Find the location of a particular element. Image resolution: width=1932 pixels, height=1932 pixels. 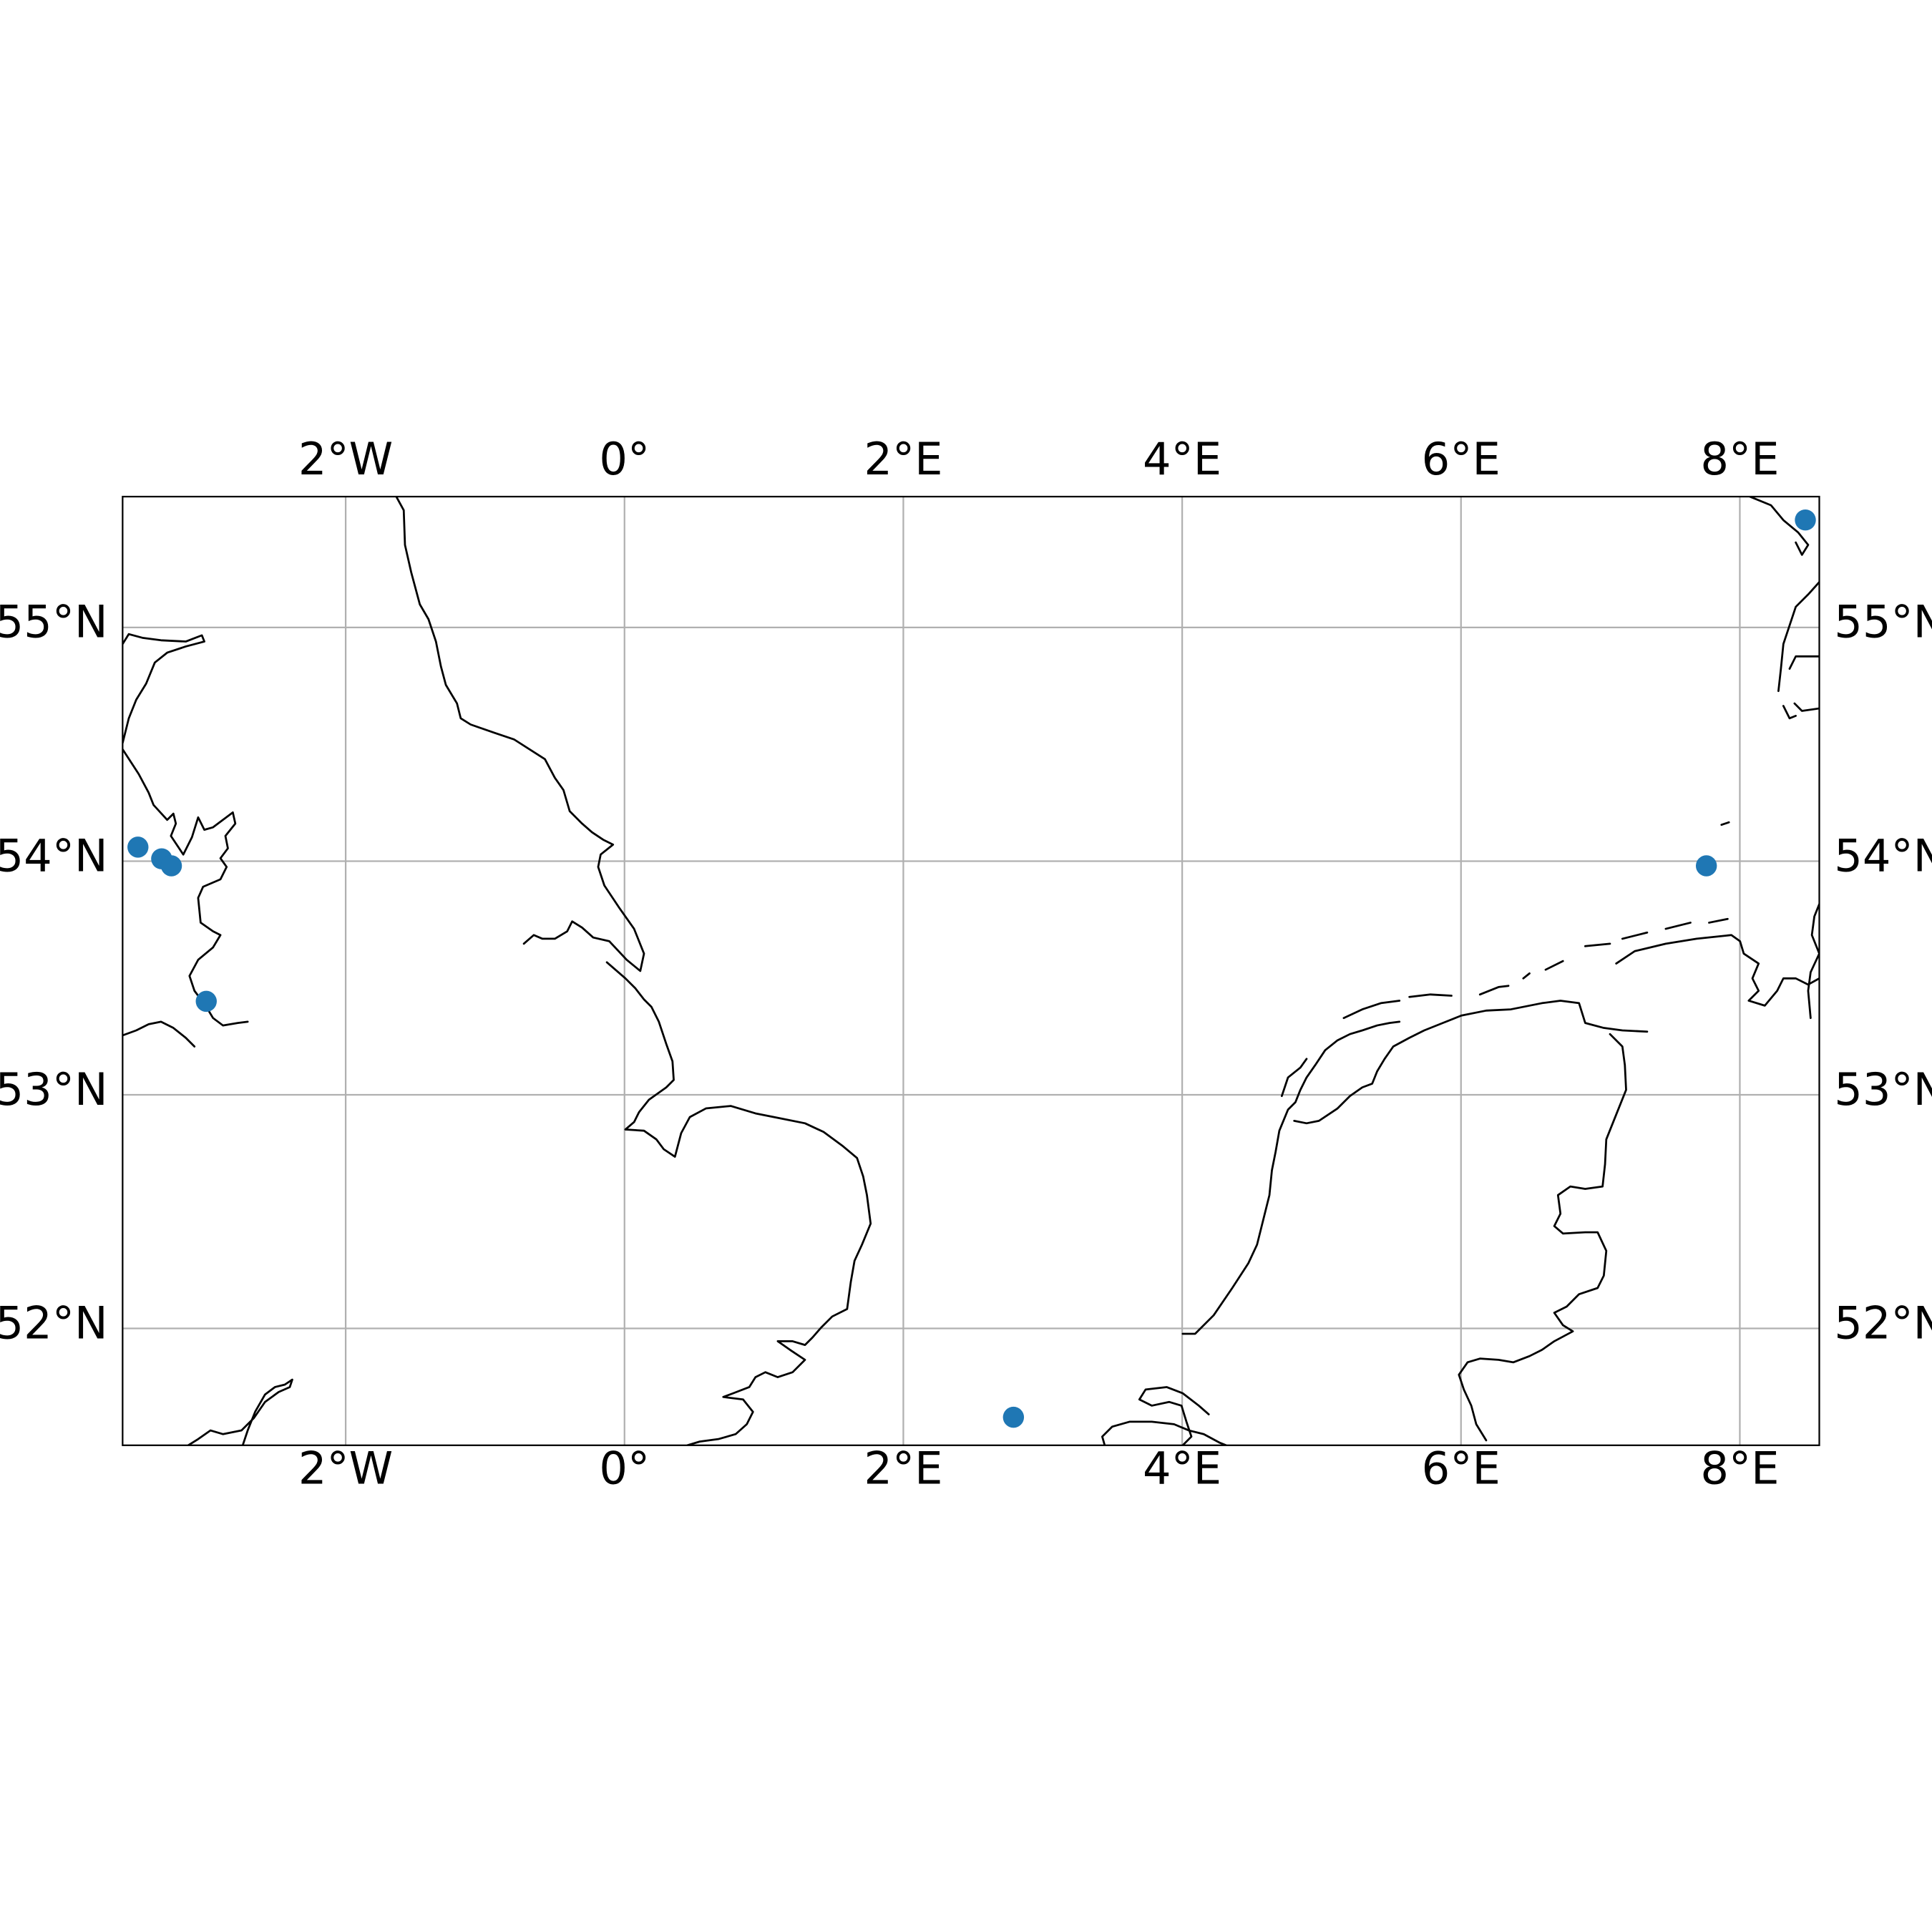

lat-tick-label-right: 52°N is located at coordinates (1883, 1323).